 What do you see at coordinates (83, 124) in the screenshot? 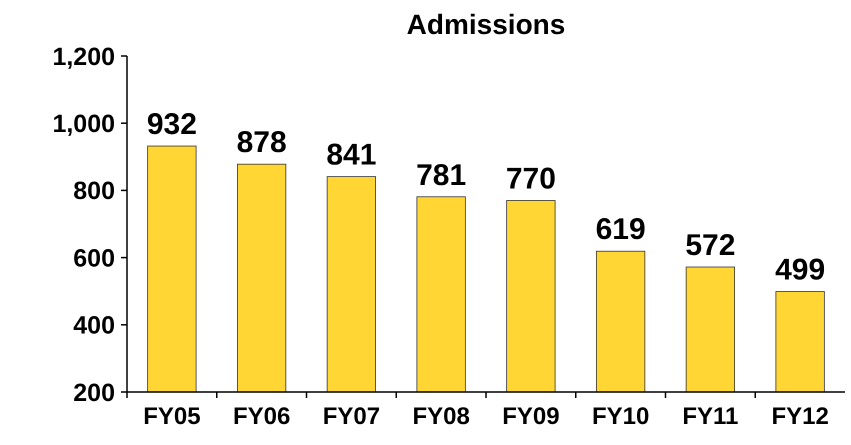
I see `y-tick-label: 1,000` at bounding box center [83, 124].